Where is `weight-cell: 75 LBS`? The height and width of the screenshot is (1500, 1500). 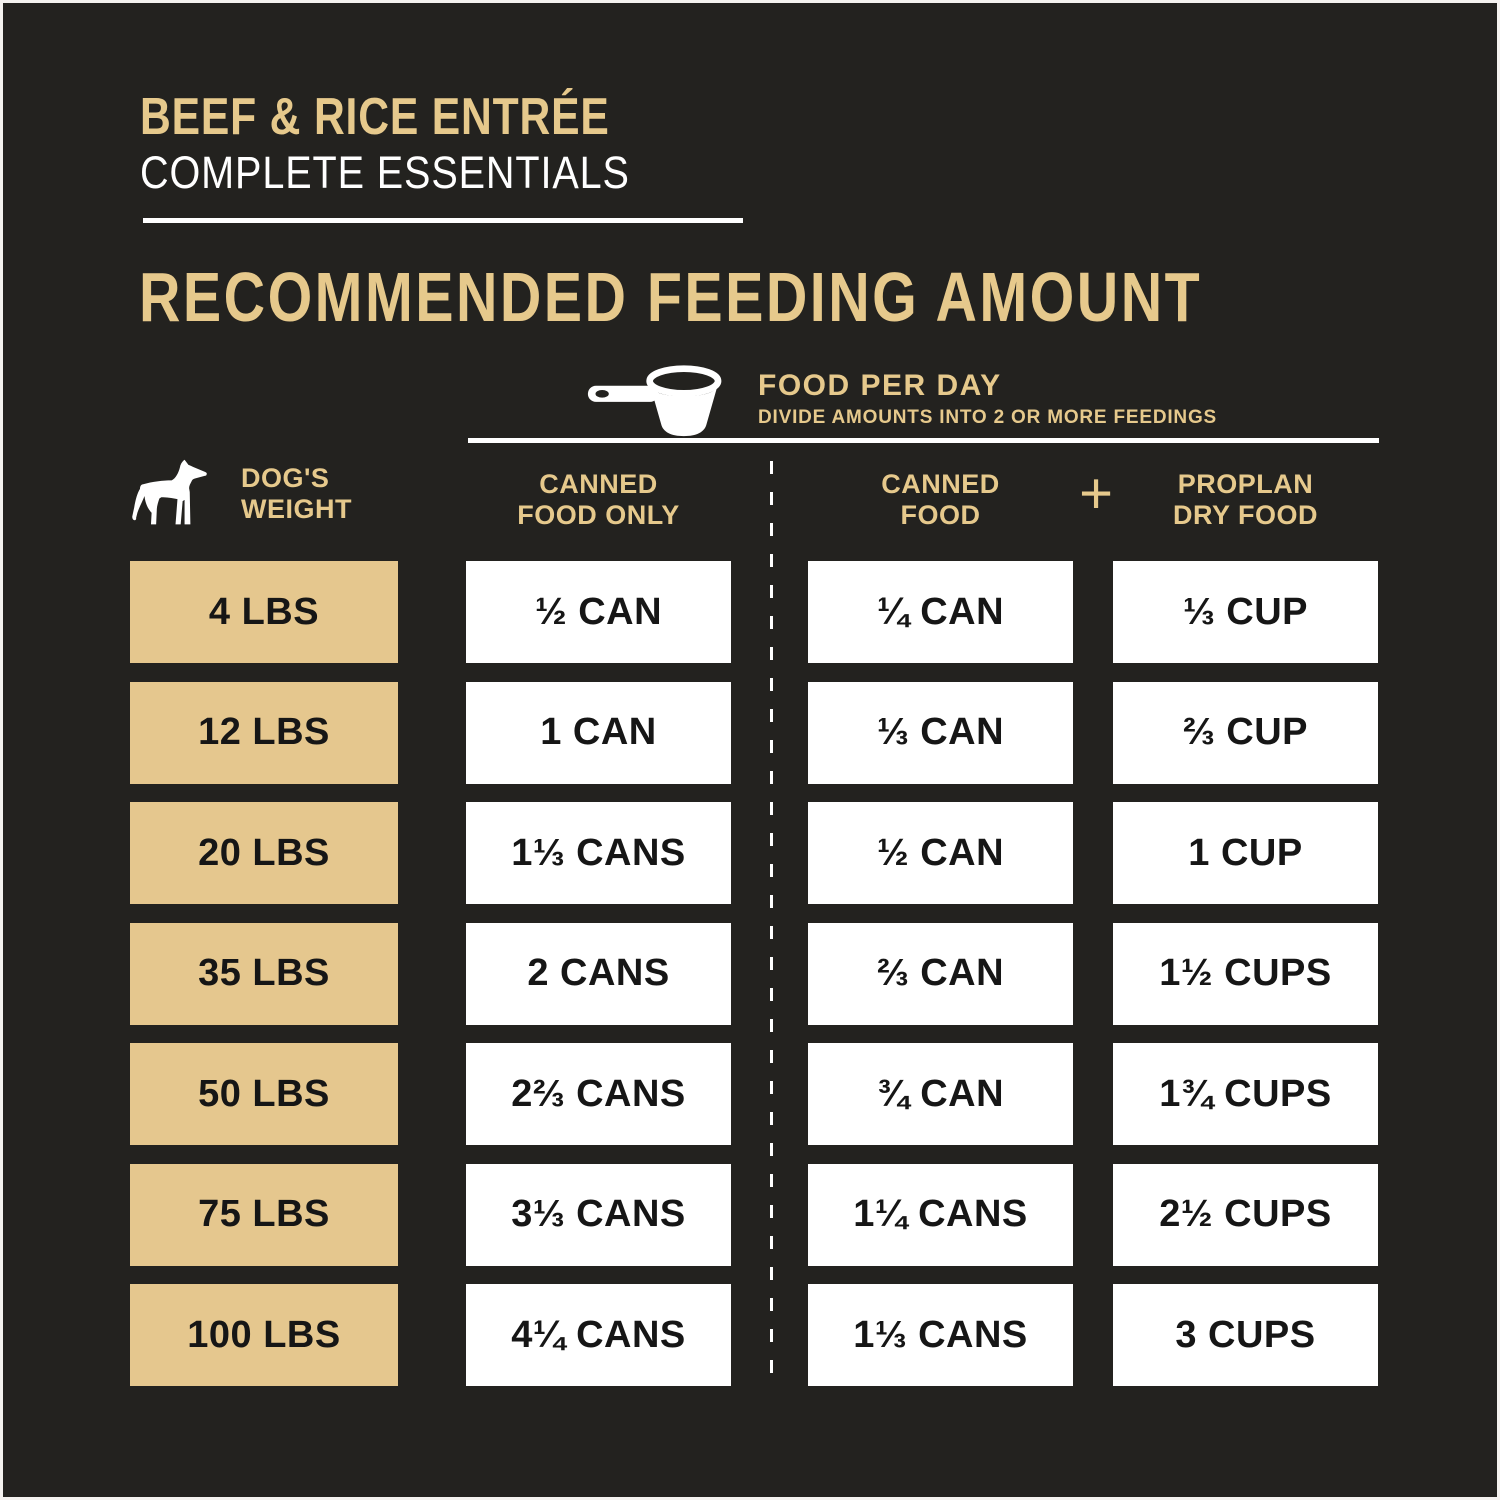
weight-cell: 75 LBS is located at coordinates (264, 1214).